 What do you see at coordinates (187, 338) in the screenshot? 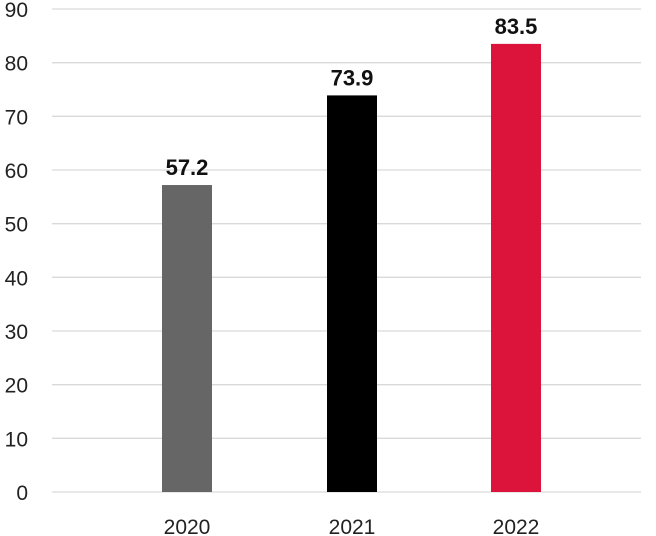
I see `bar-2020` at bounding box center [187, 338].